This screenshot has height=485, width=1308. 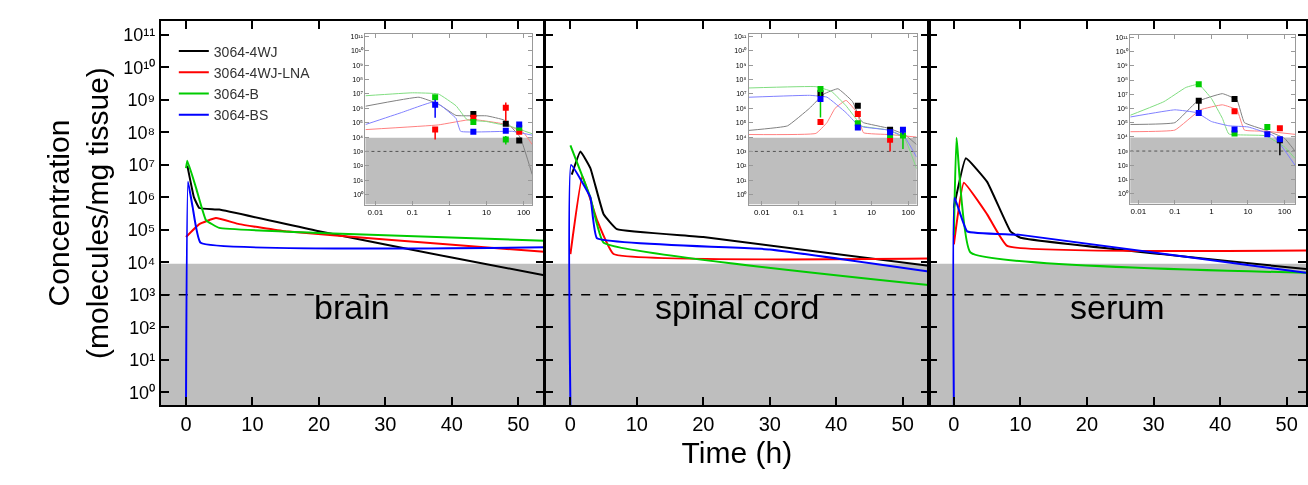 What do you see at coordinates (141, 197) in the screenshot?
I see `y-tick-label: 10⁶` at bounding box center [141, 197].